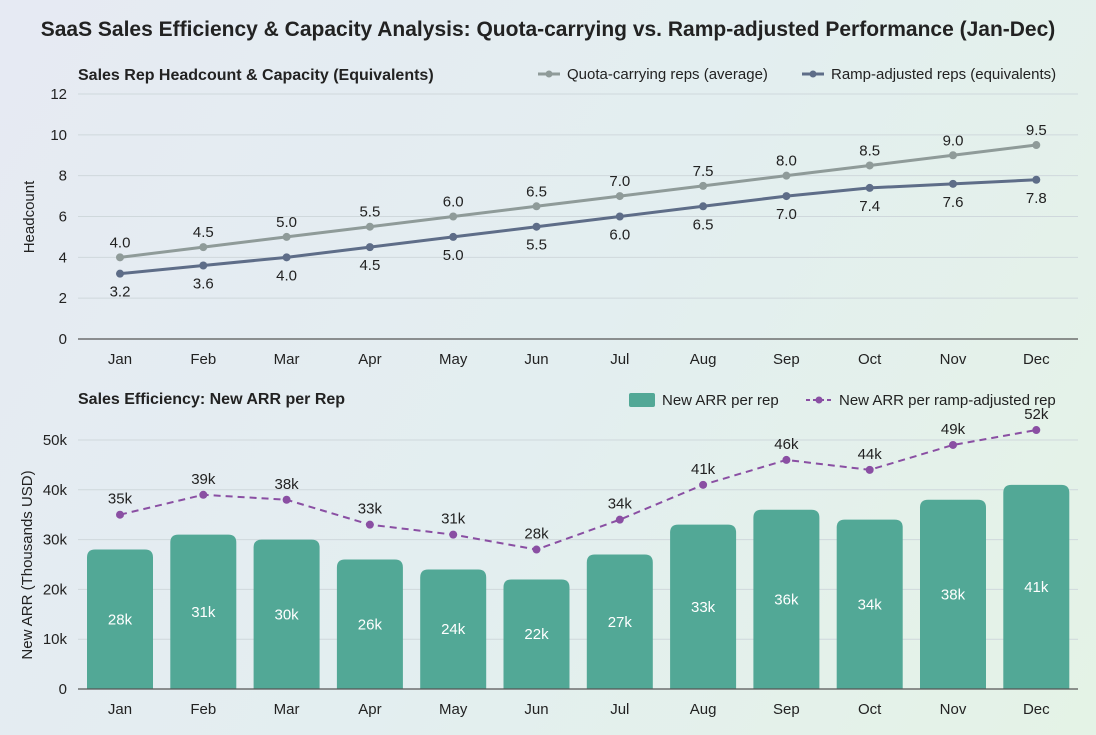 Image resolution: width=1096 pixels, height=735 pixels. Describe the element at coordinates (1036, 414) in the screenshot. I see `data-label: 52k` at that location.